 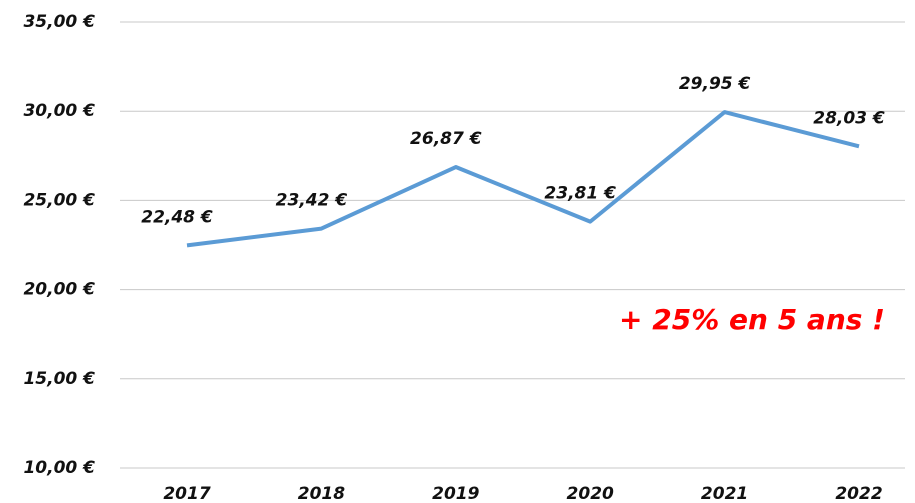 What do you see at coordinates (59, 111) in the screenshot?
I see `y-tick-label: 30,00 €` at bounding box center [59, 111].